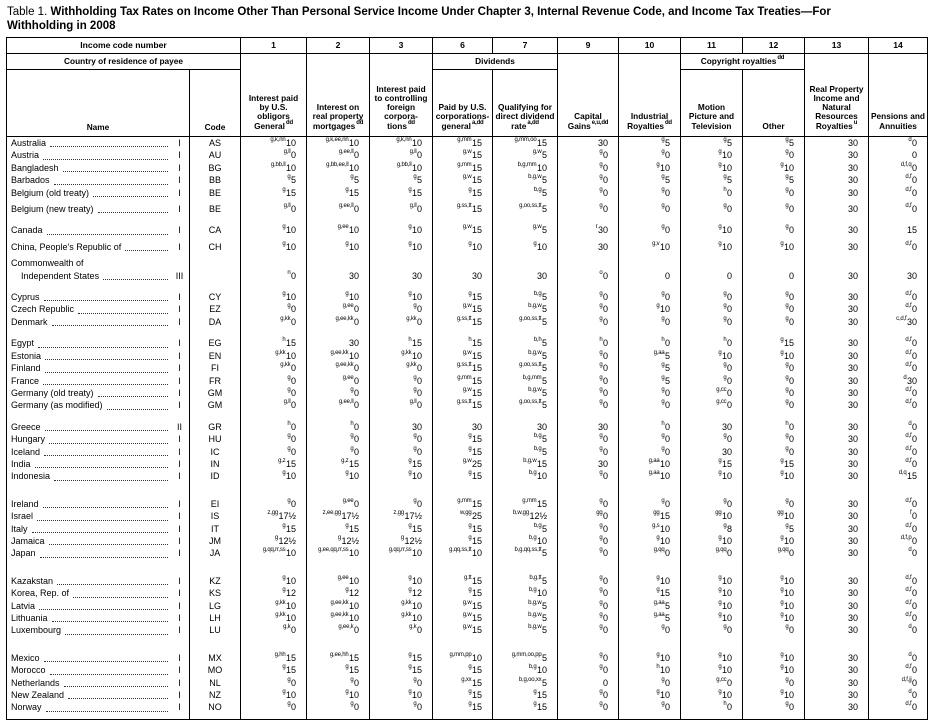 This screenshot has width=933, height=720. Describe the element at coordinates (98, 710) in the screenshot. I see `country-name-cell: Norway I` at that location.